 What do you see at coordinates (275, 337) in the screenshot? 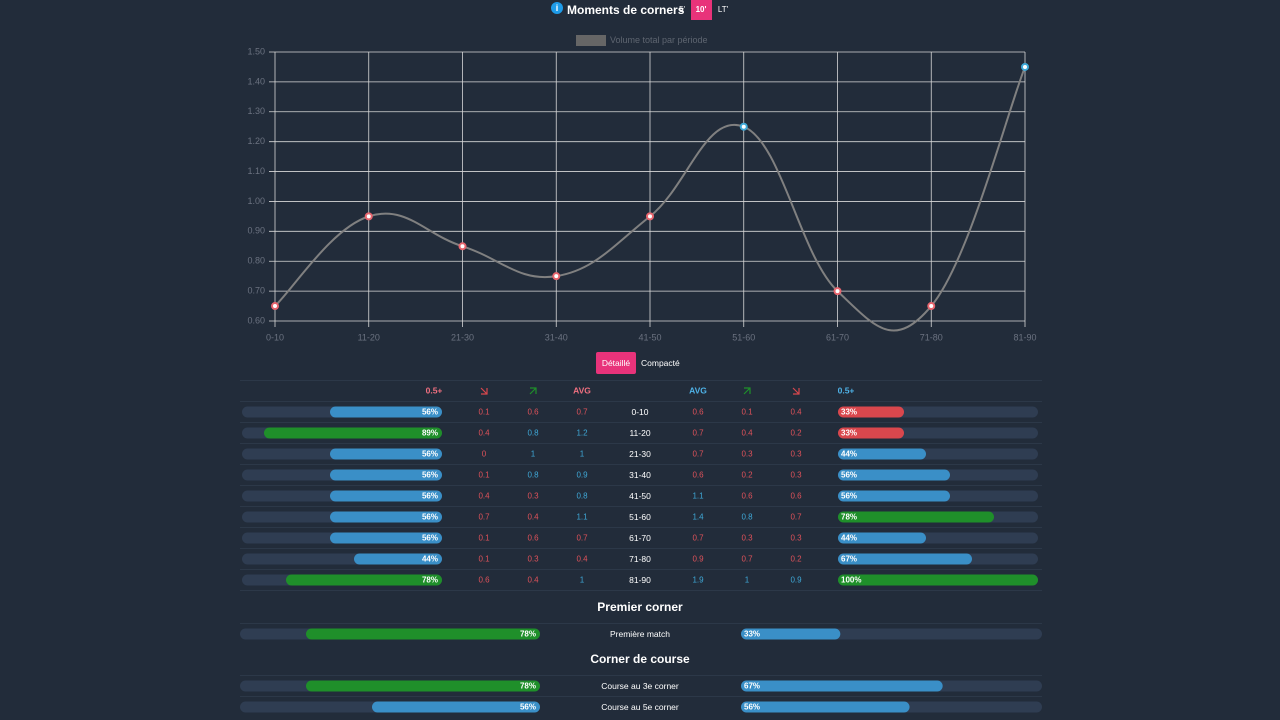
I see `x-tick-label: 0-10` at bounding box center [275, 337].